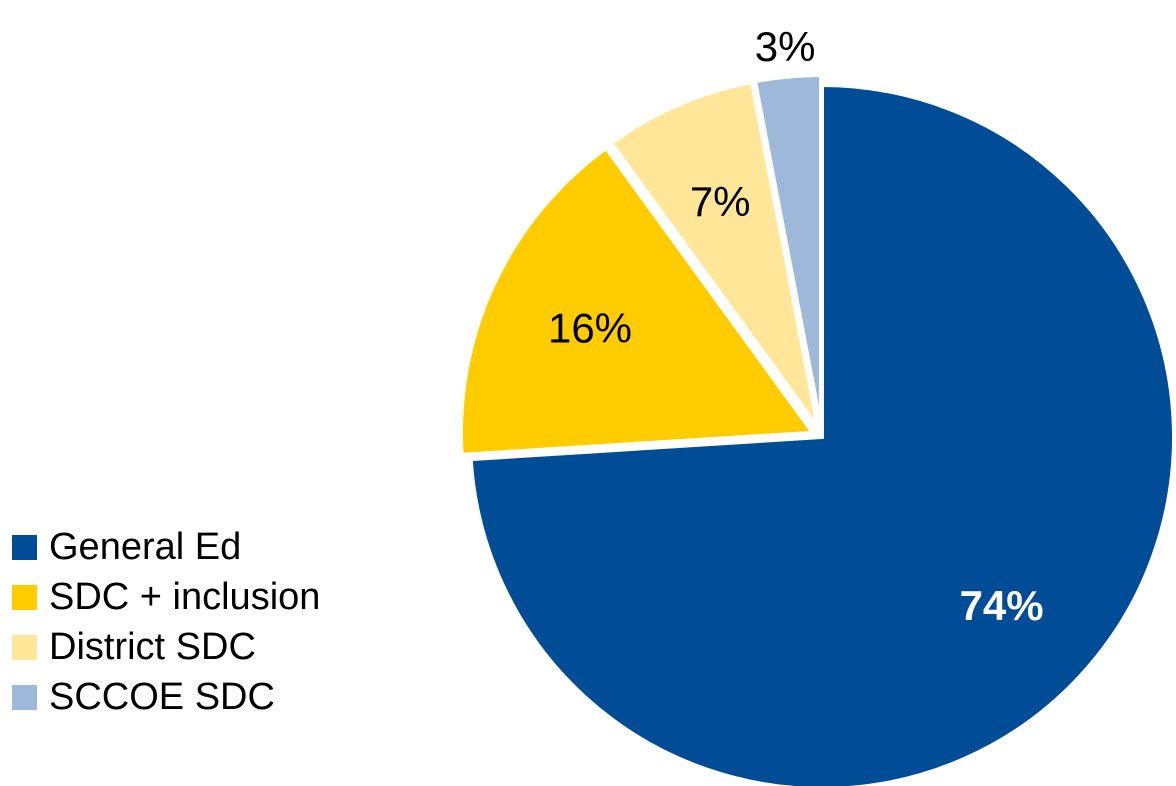  Describe the element at coordinates (714, 254) in the screenshot. I see `pie-slice-district-sdc` at that location.